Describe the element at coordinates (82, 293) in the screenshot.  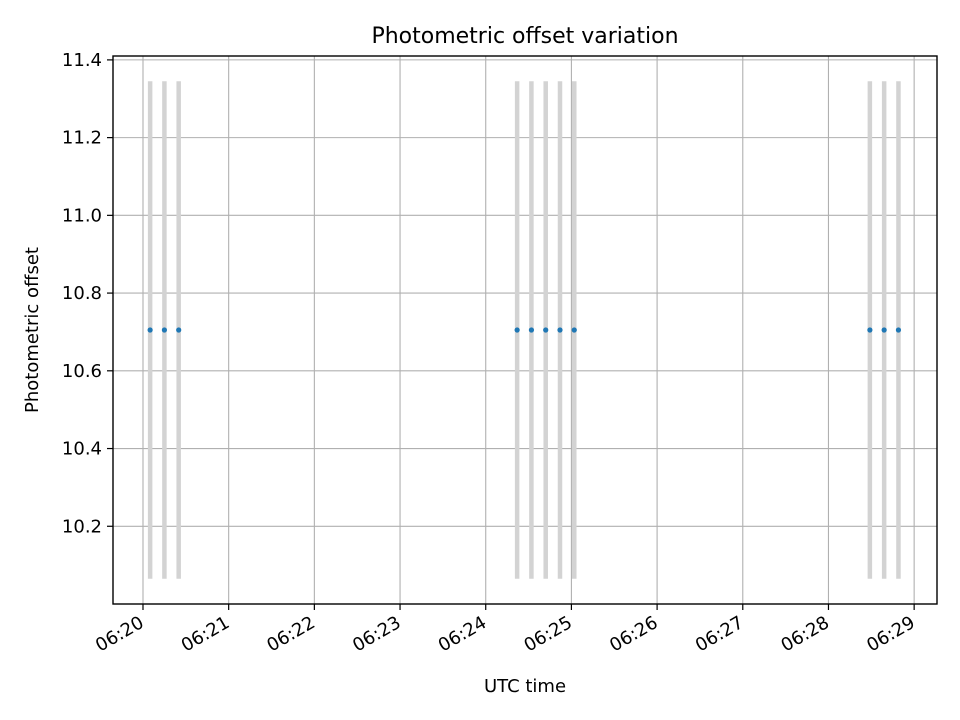
I see `y-tick-label: 10.8` at that location.